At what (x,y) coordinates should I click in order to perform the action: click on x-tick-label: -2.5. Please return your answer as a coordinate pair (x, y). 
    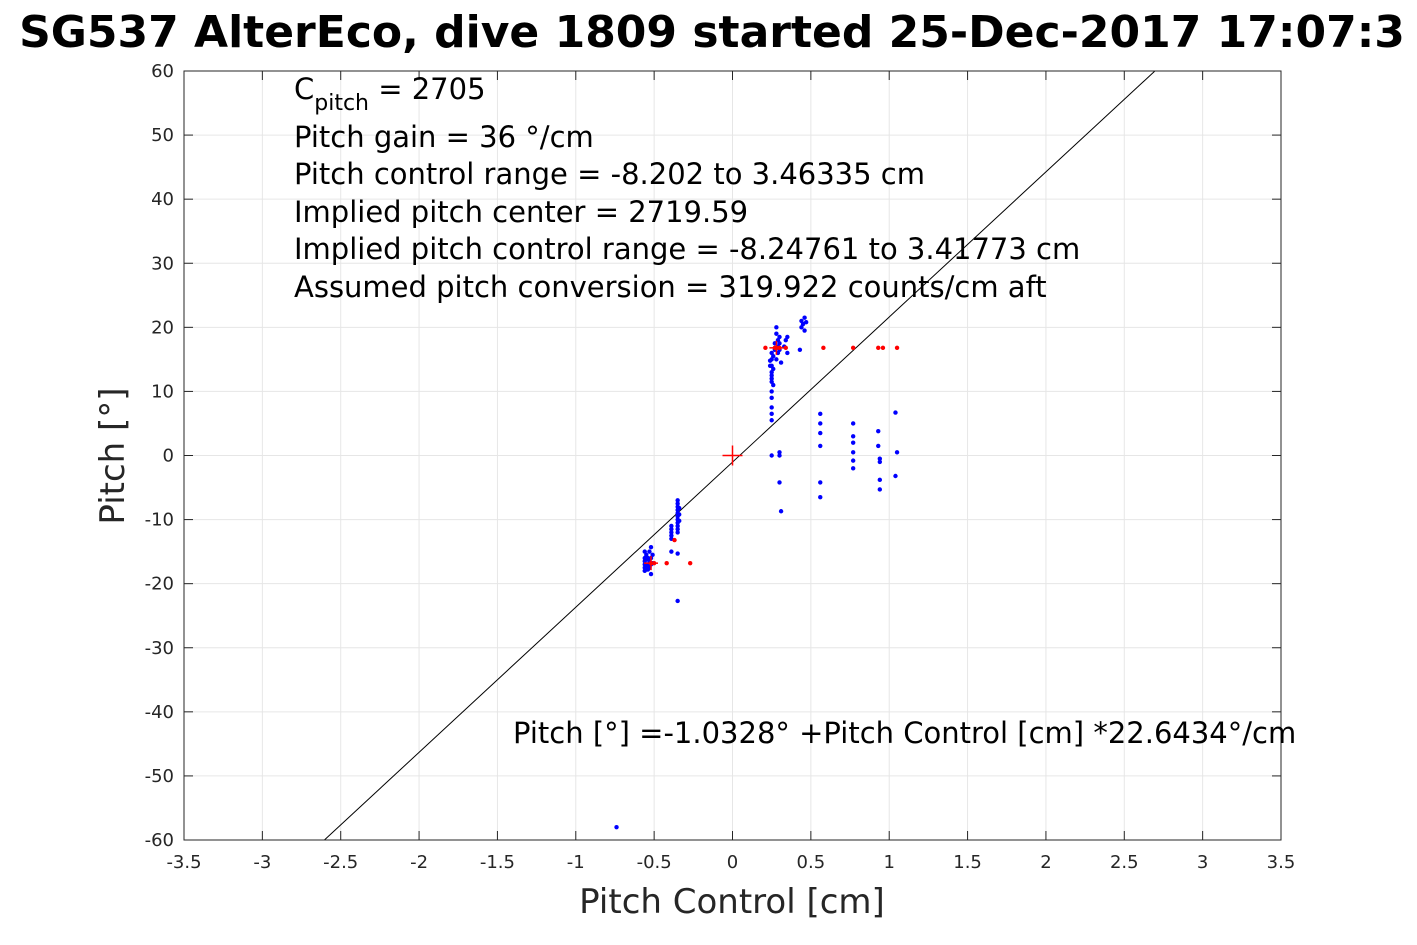
    Looking at the image, I should click on (340, 862).